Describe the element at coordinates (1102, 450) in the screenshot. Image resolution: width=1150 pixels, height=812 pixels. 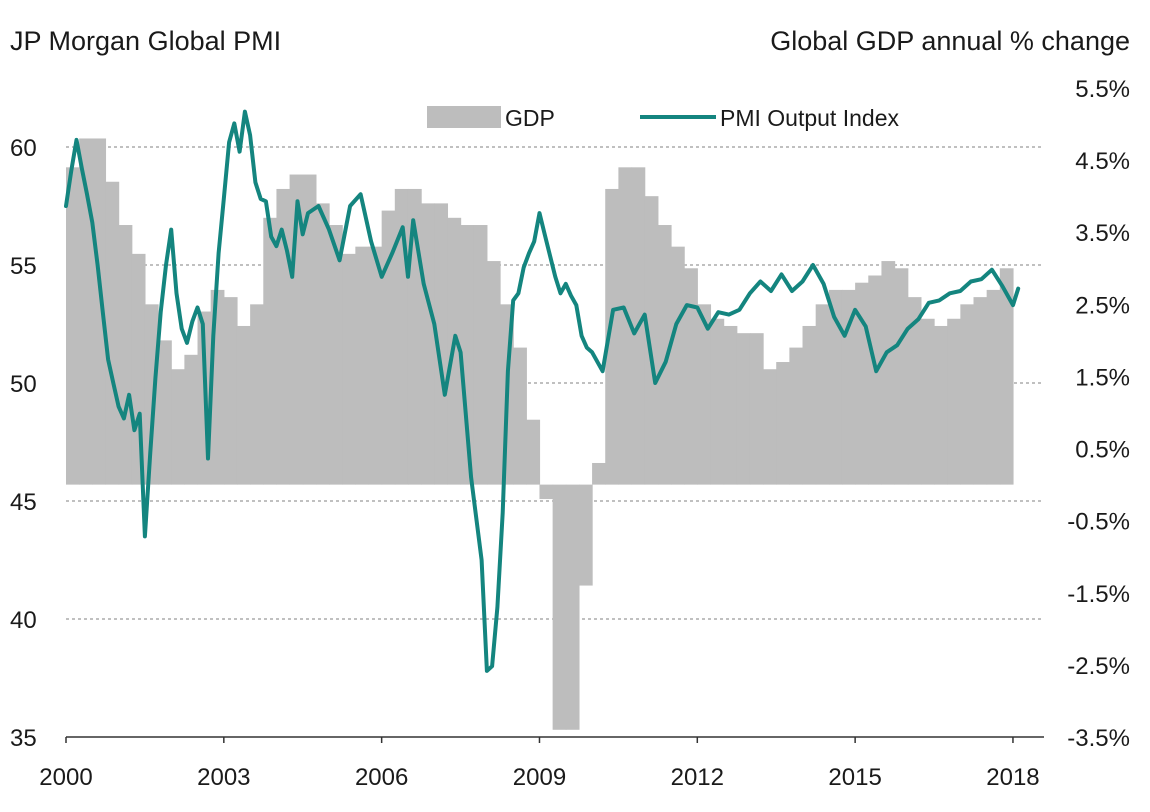
I see `right-tick-label: 0.5%` at that location.